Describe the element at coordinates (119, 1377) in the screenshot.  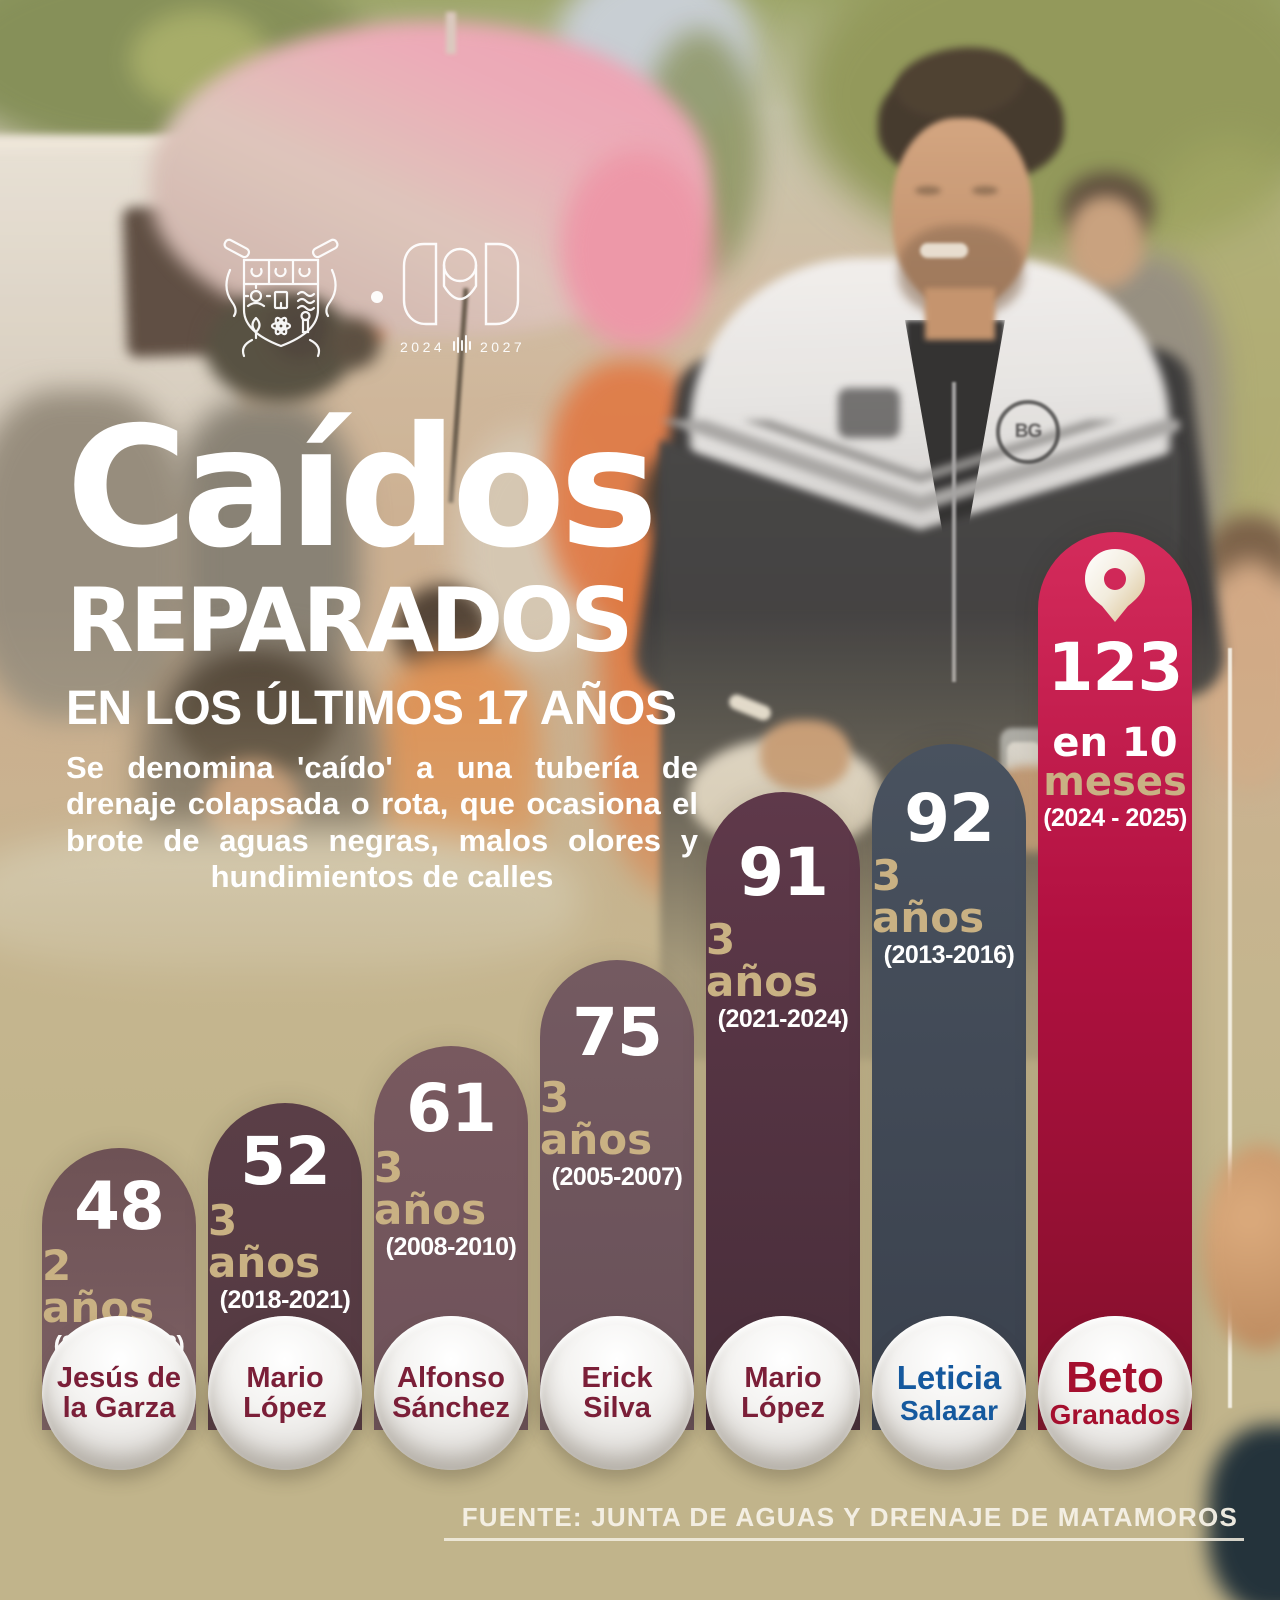
I see `official-name-line1: Jesús de` at that location.